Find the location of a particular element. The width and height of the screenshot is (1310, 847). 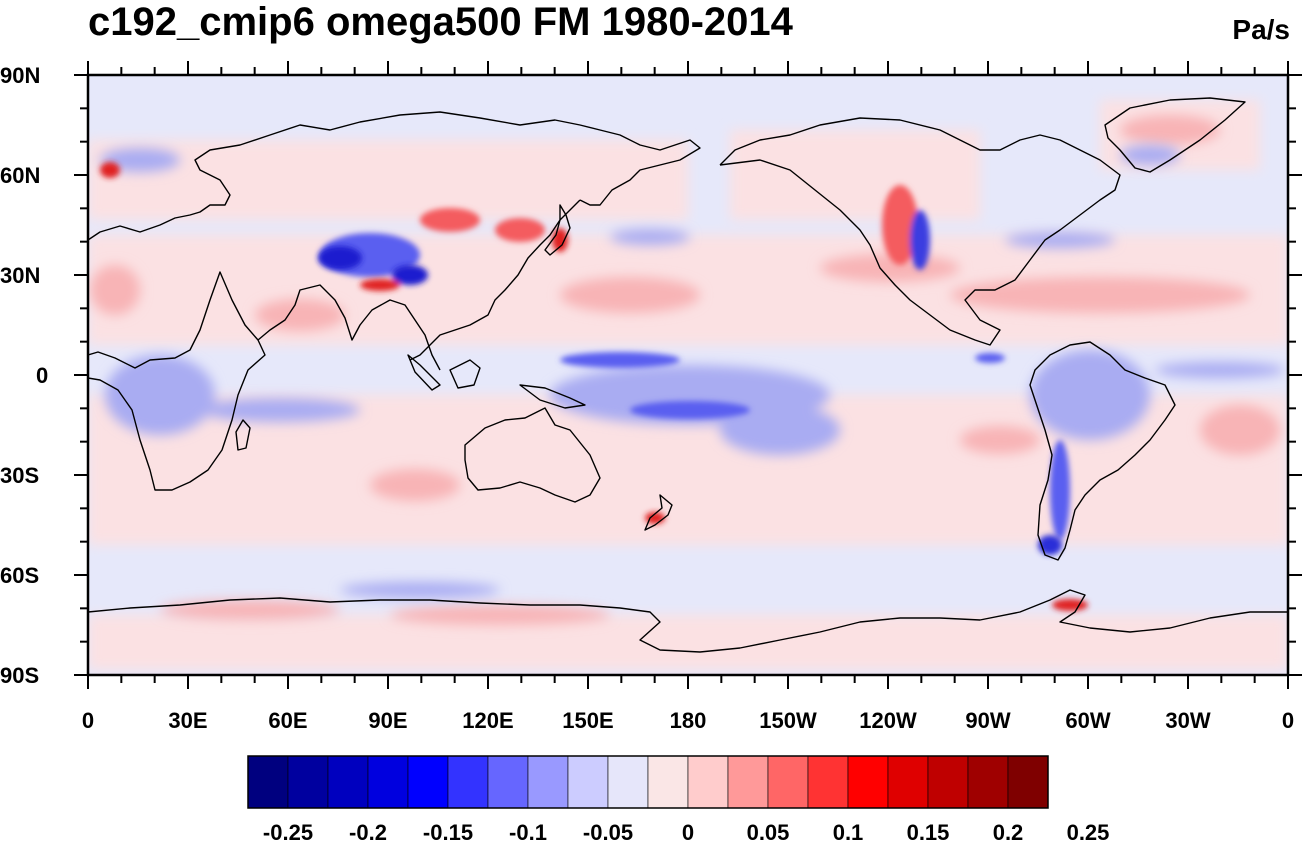

coastline-antarctica is located at coordinates (688, 621).